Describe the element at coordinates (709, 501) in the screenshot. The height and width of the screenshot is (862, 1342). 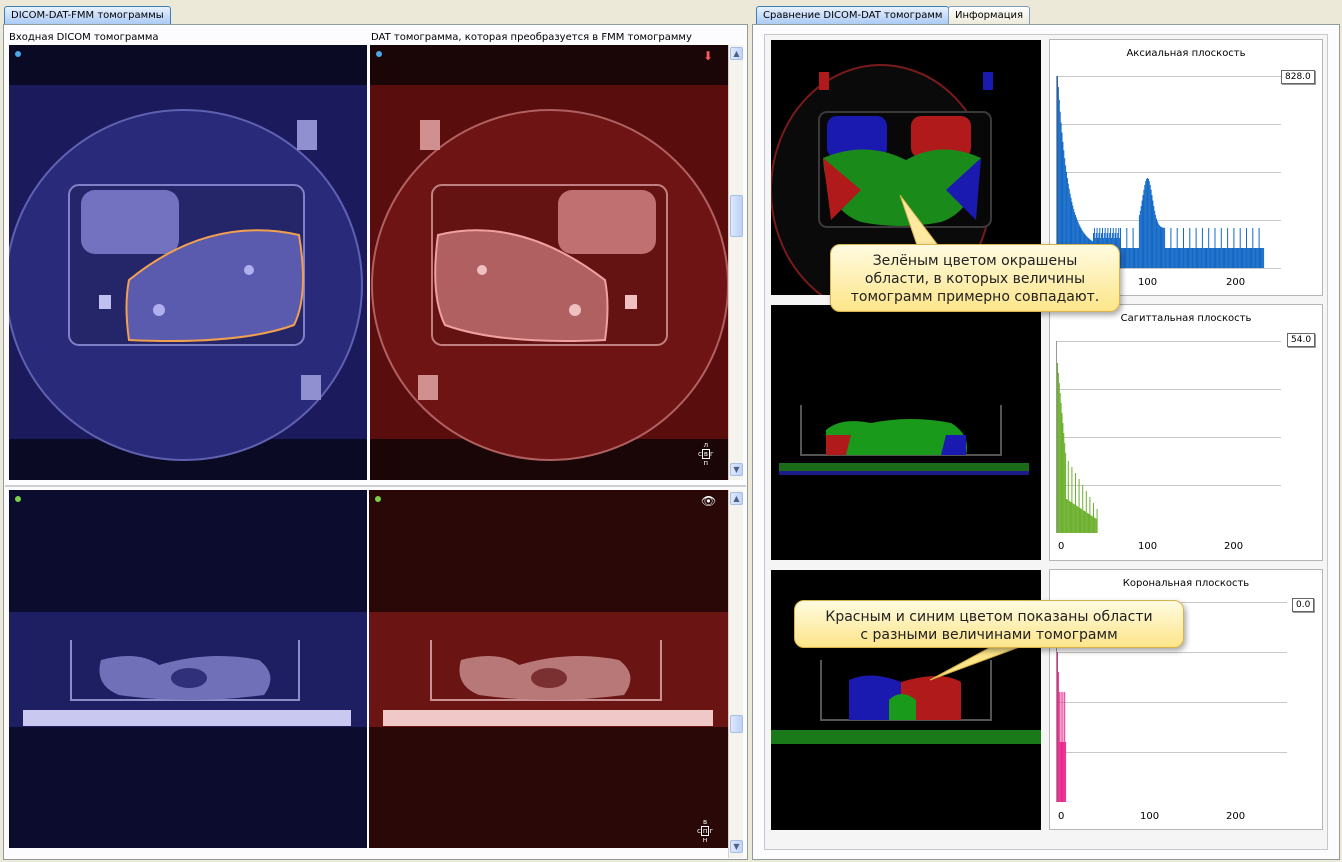
I see `eye-icon: 👁` at that location.